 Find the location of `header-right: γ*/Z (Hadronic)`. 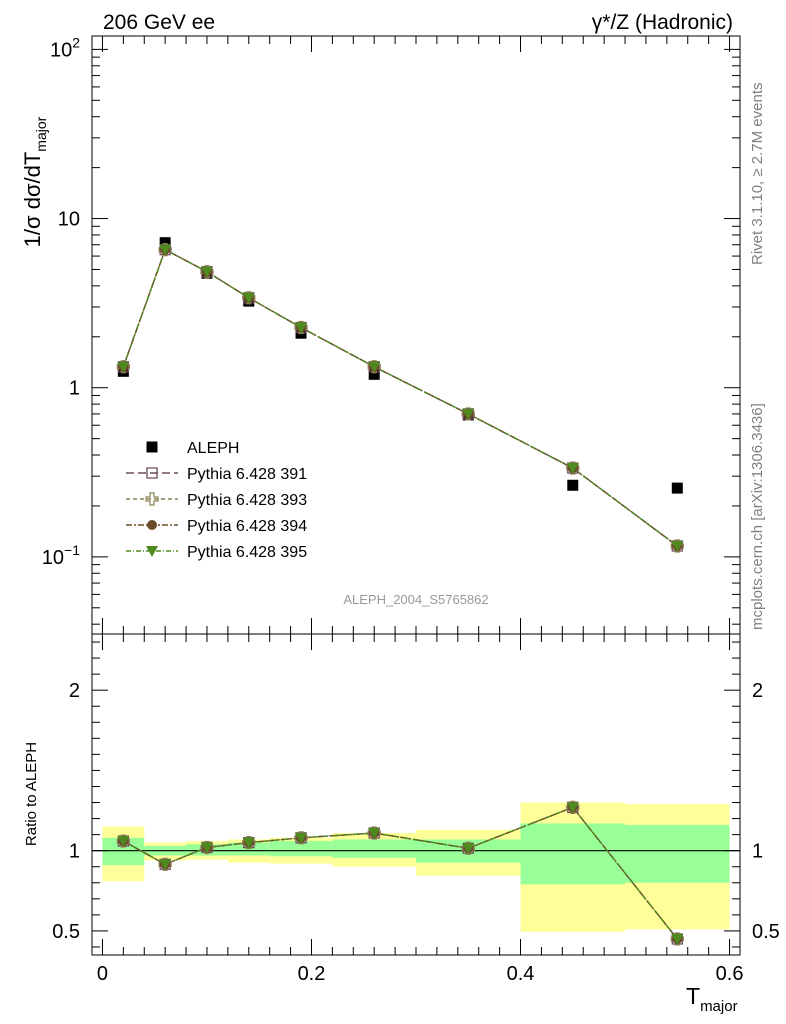

header-right: γ*/Z (Hadronic) is located at coordinates (662, 22).